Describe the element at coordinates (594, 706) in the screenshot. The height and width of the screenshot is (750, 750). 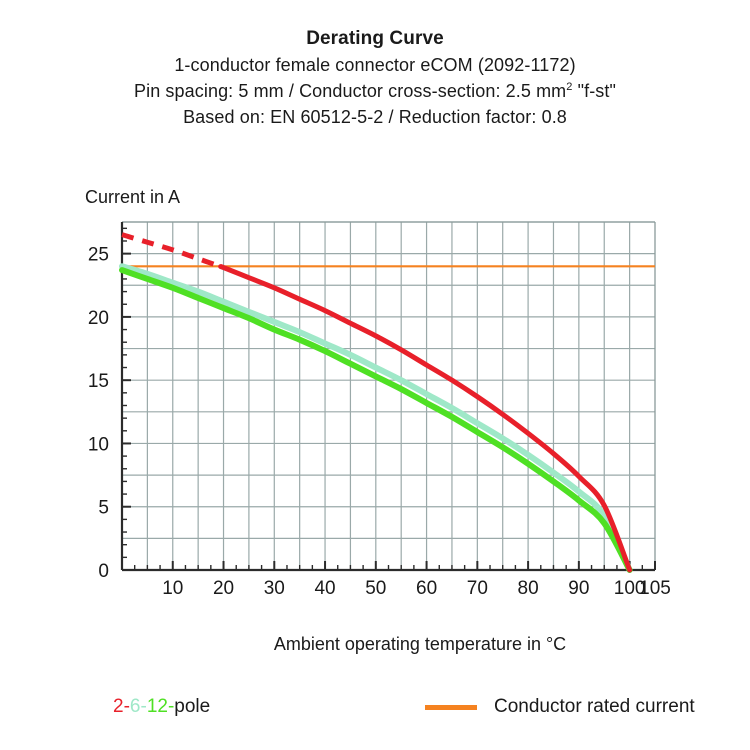
I see `legend-rated-label: Conductor rated current` at that location.